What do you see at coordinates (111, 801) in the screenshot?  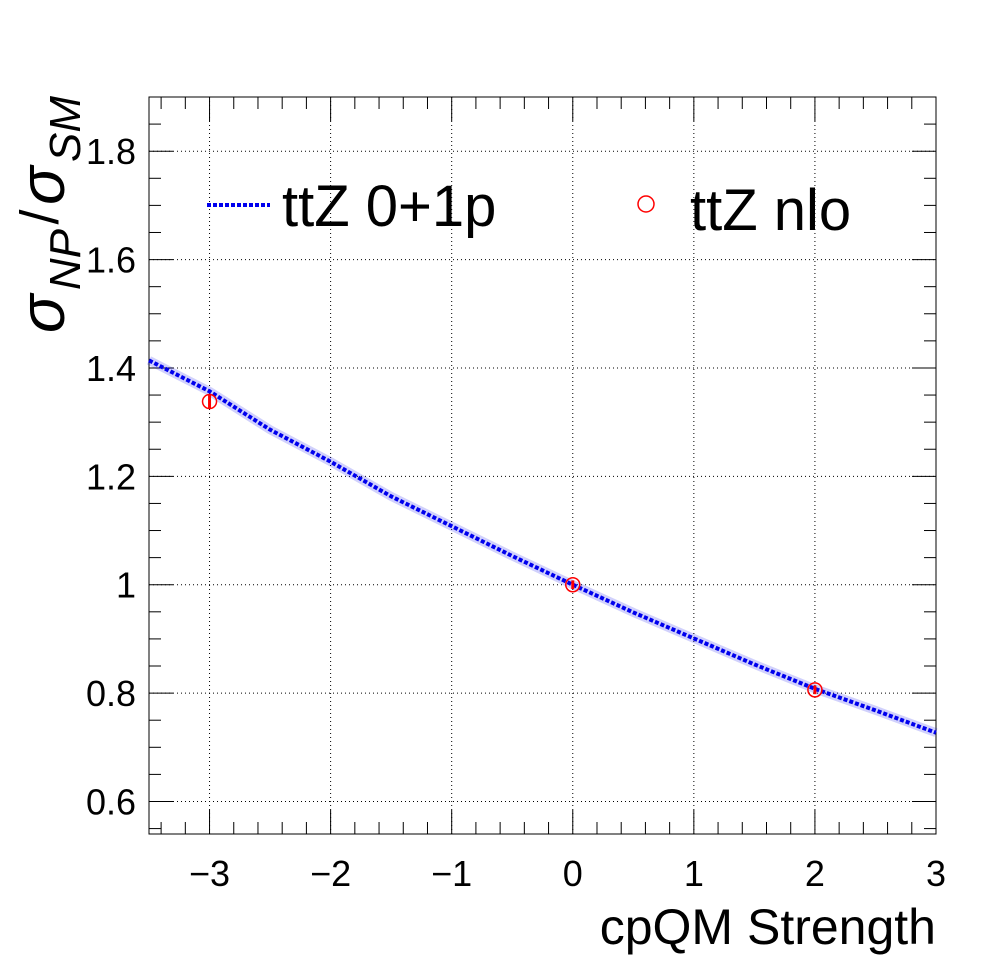 I see `y-tick-label: 0.6` at bounding box center [111, 801].